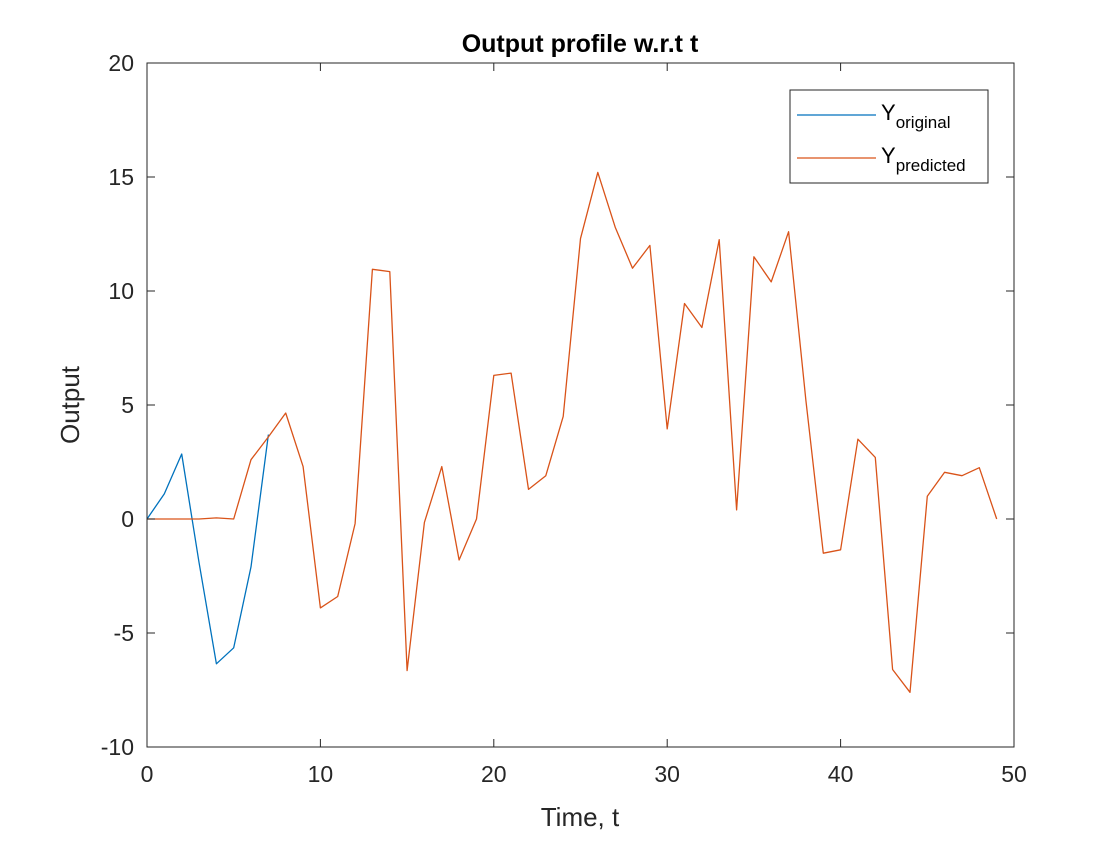 The height and width of the screenshot is (845, 1120). I want to click on y-tick-label: -5, so click(124, 633).